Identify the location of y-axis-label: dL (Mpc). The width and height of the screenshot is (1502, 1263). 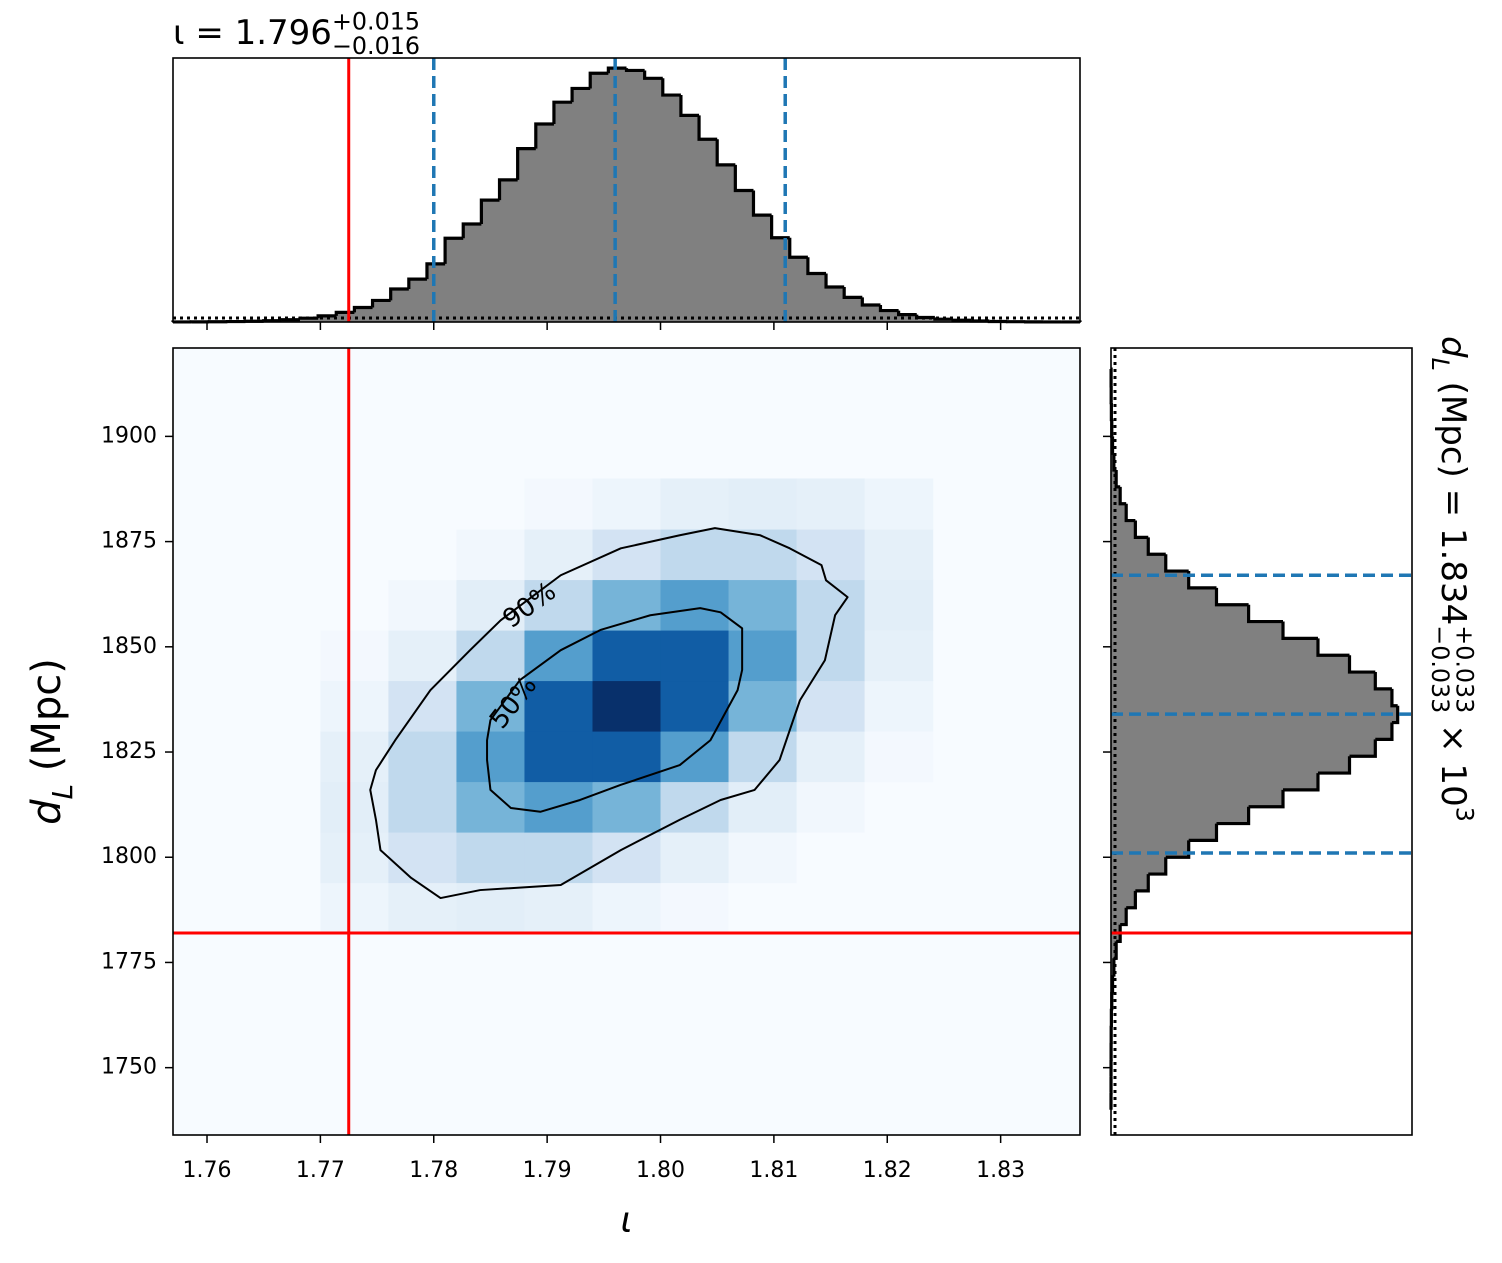
(51, 741).